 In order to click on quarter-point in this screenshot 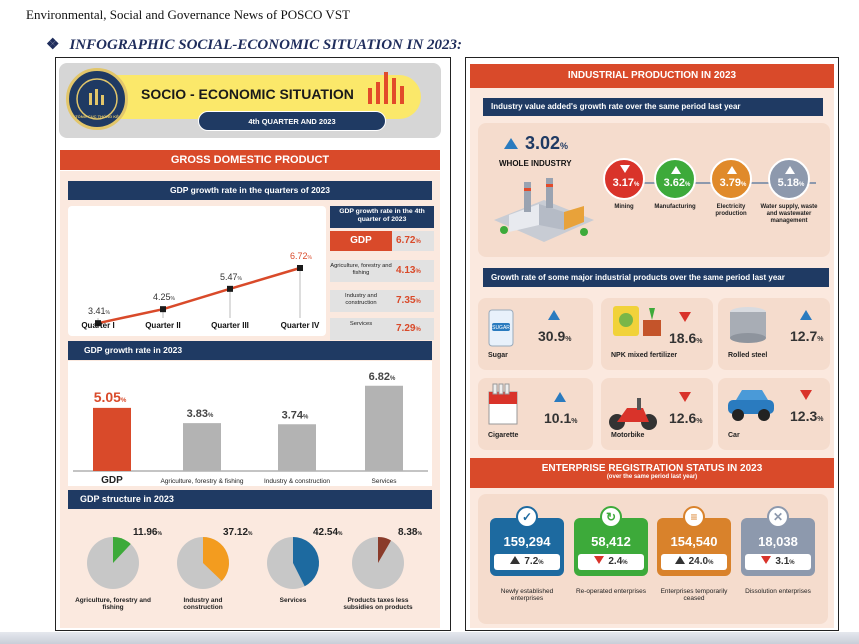, I will do `click(230, 288)`.